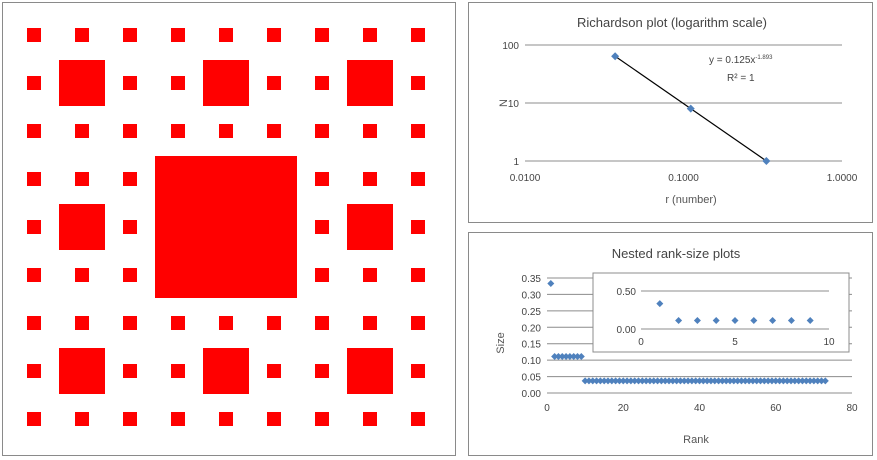 This screenshot has height=460, width=877. Describe the element at coordinates (641, 342) in the screenshot. I see `inset-x-tick-label: 0` at that location.